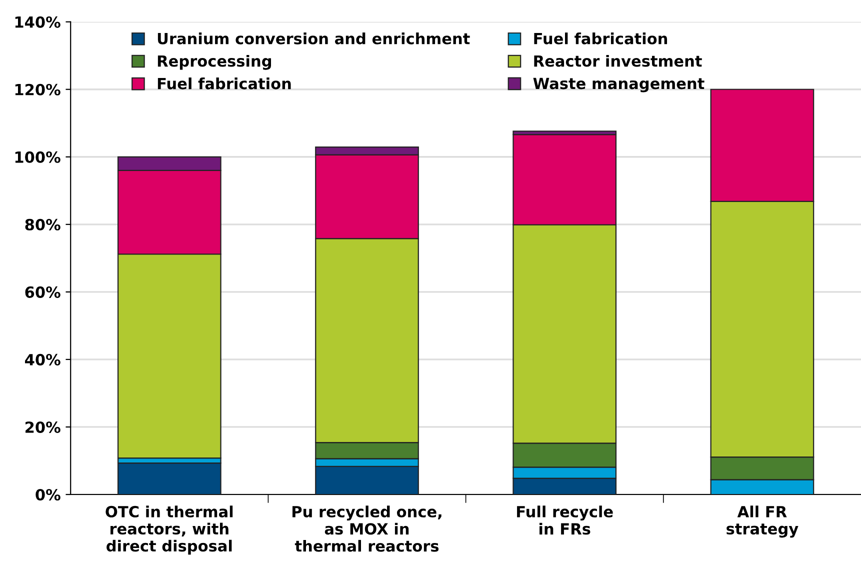 This screenshot has width=861, height=575. I want to click on x-tick-label: OTC in thermal reactors, with direct disposal, so click(169, 530).